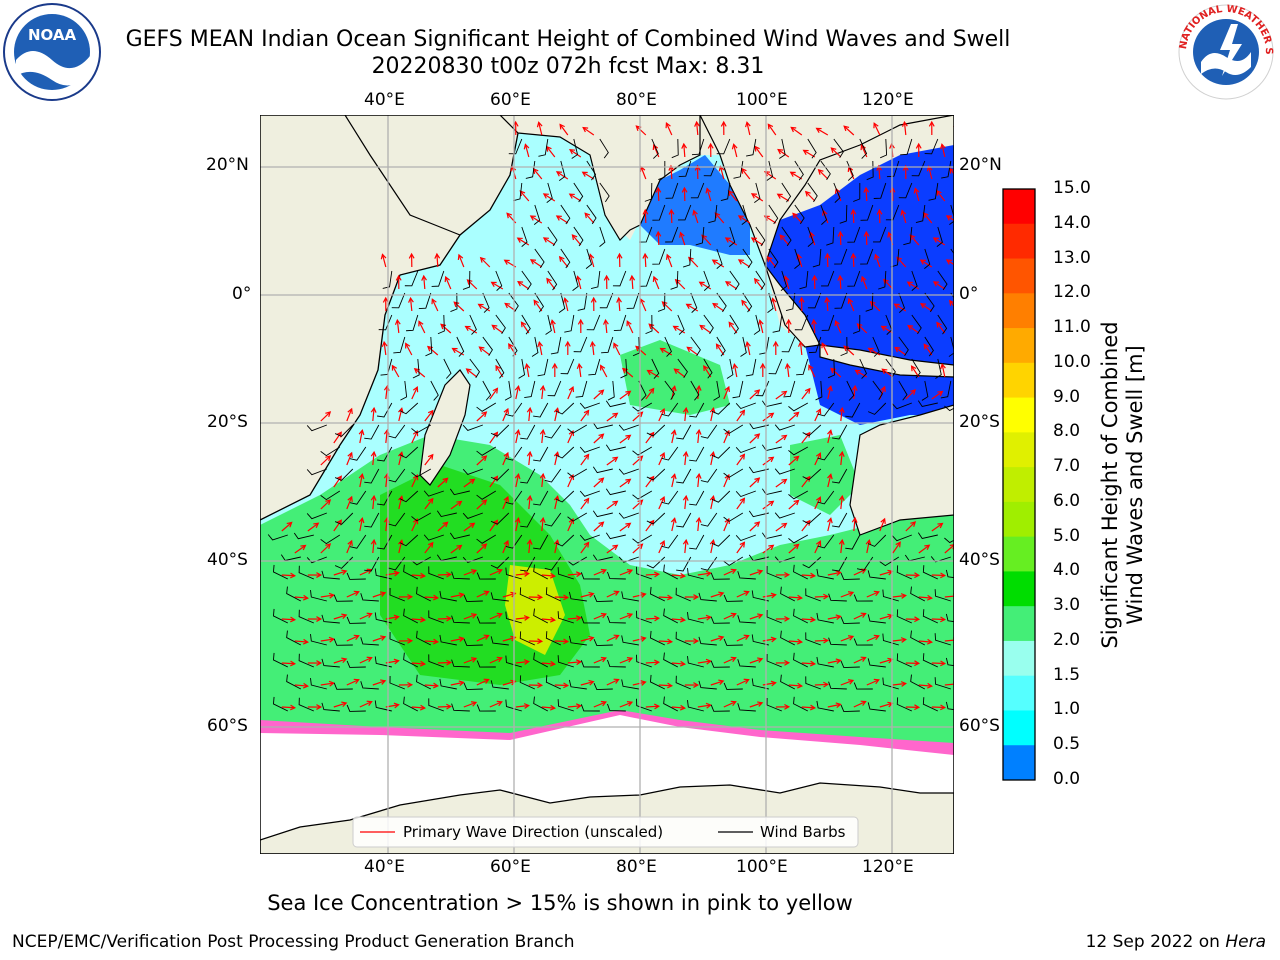 The image size is (1280, 960). What do you see at coordinates (1072, 361) in the screenshot?
I see `colorbar-level-label: 10.0` at bounding box center [1072, 361].